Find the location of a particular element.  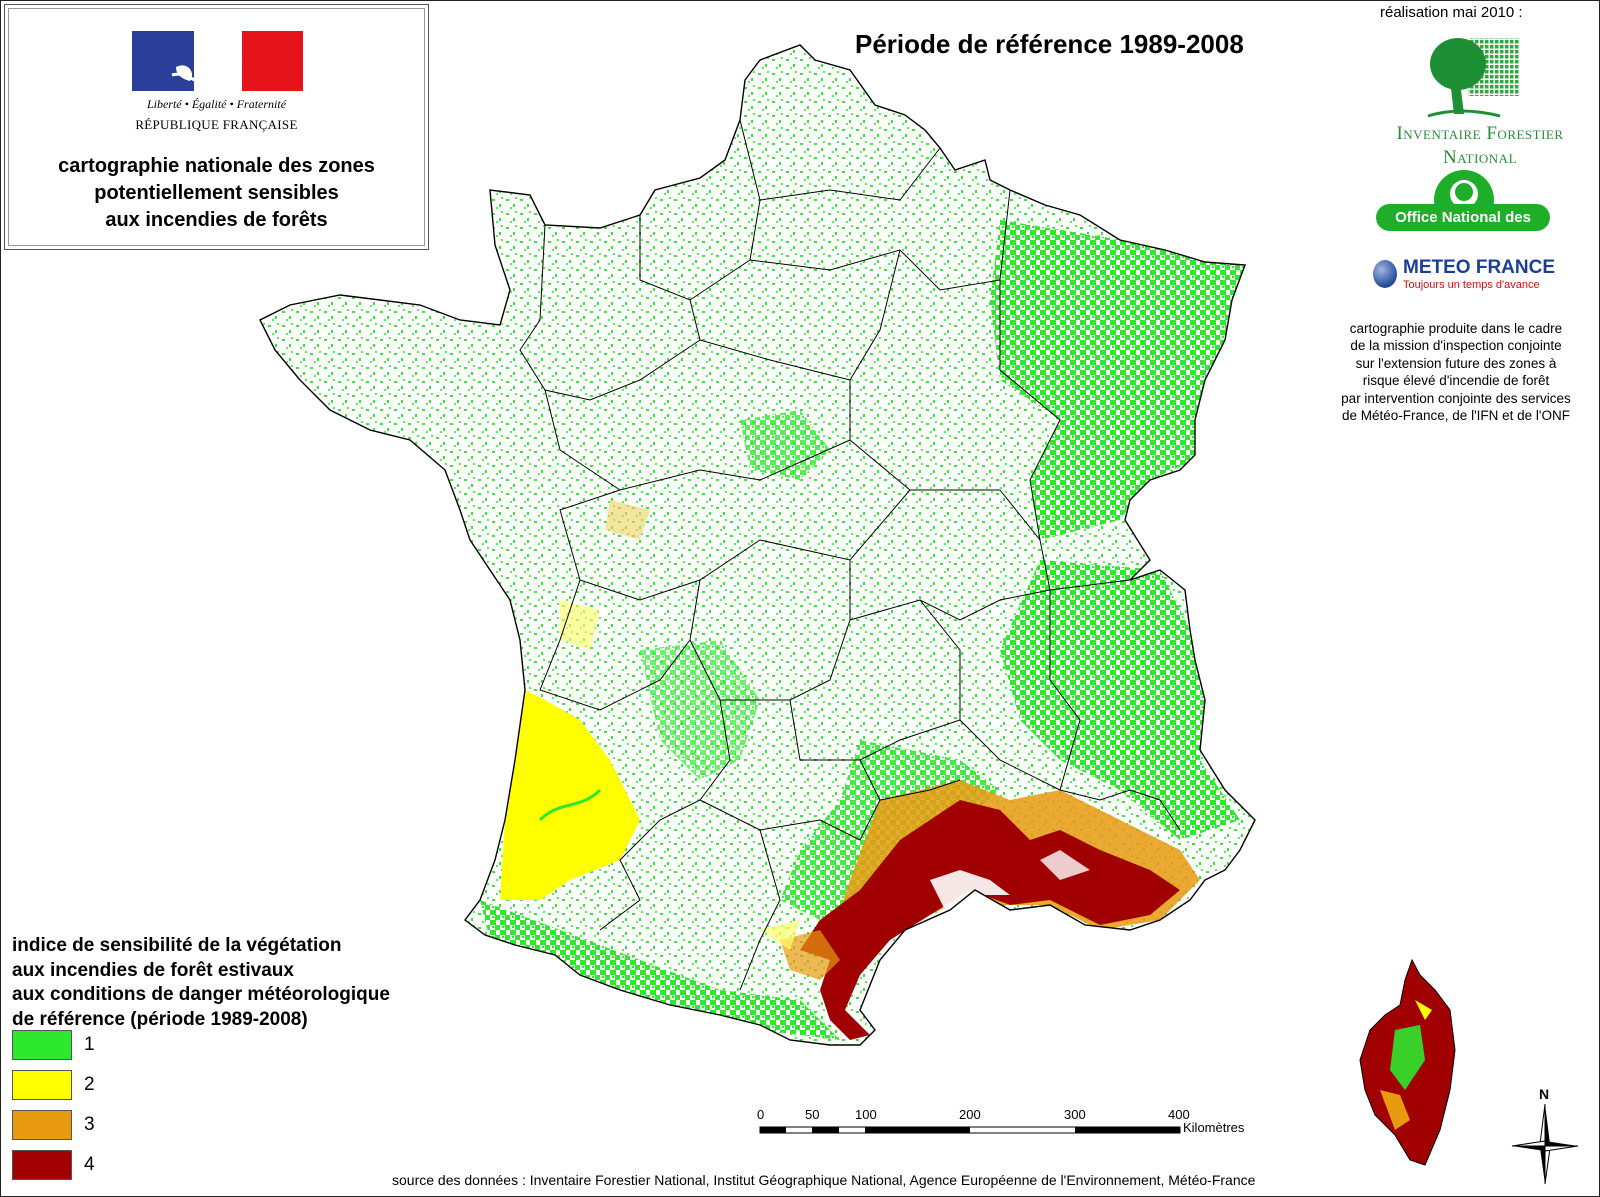

marianne-flag-logo is located at coordinates (217, 61).